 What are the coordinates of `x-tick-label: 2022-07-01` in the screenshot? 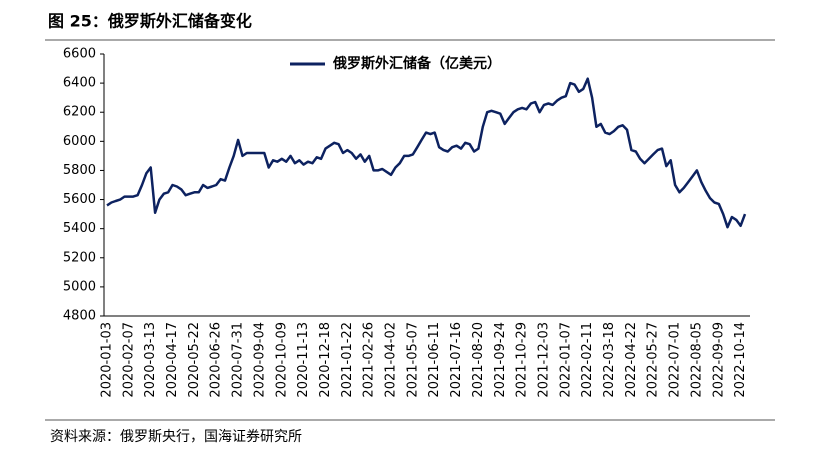 It's located at (675, 360).